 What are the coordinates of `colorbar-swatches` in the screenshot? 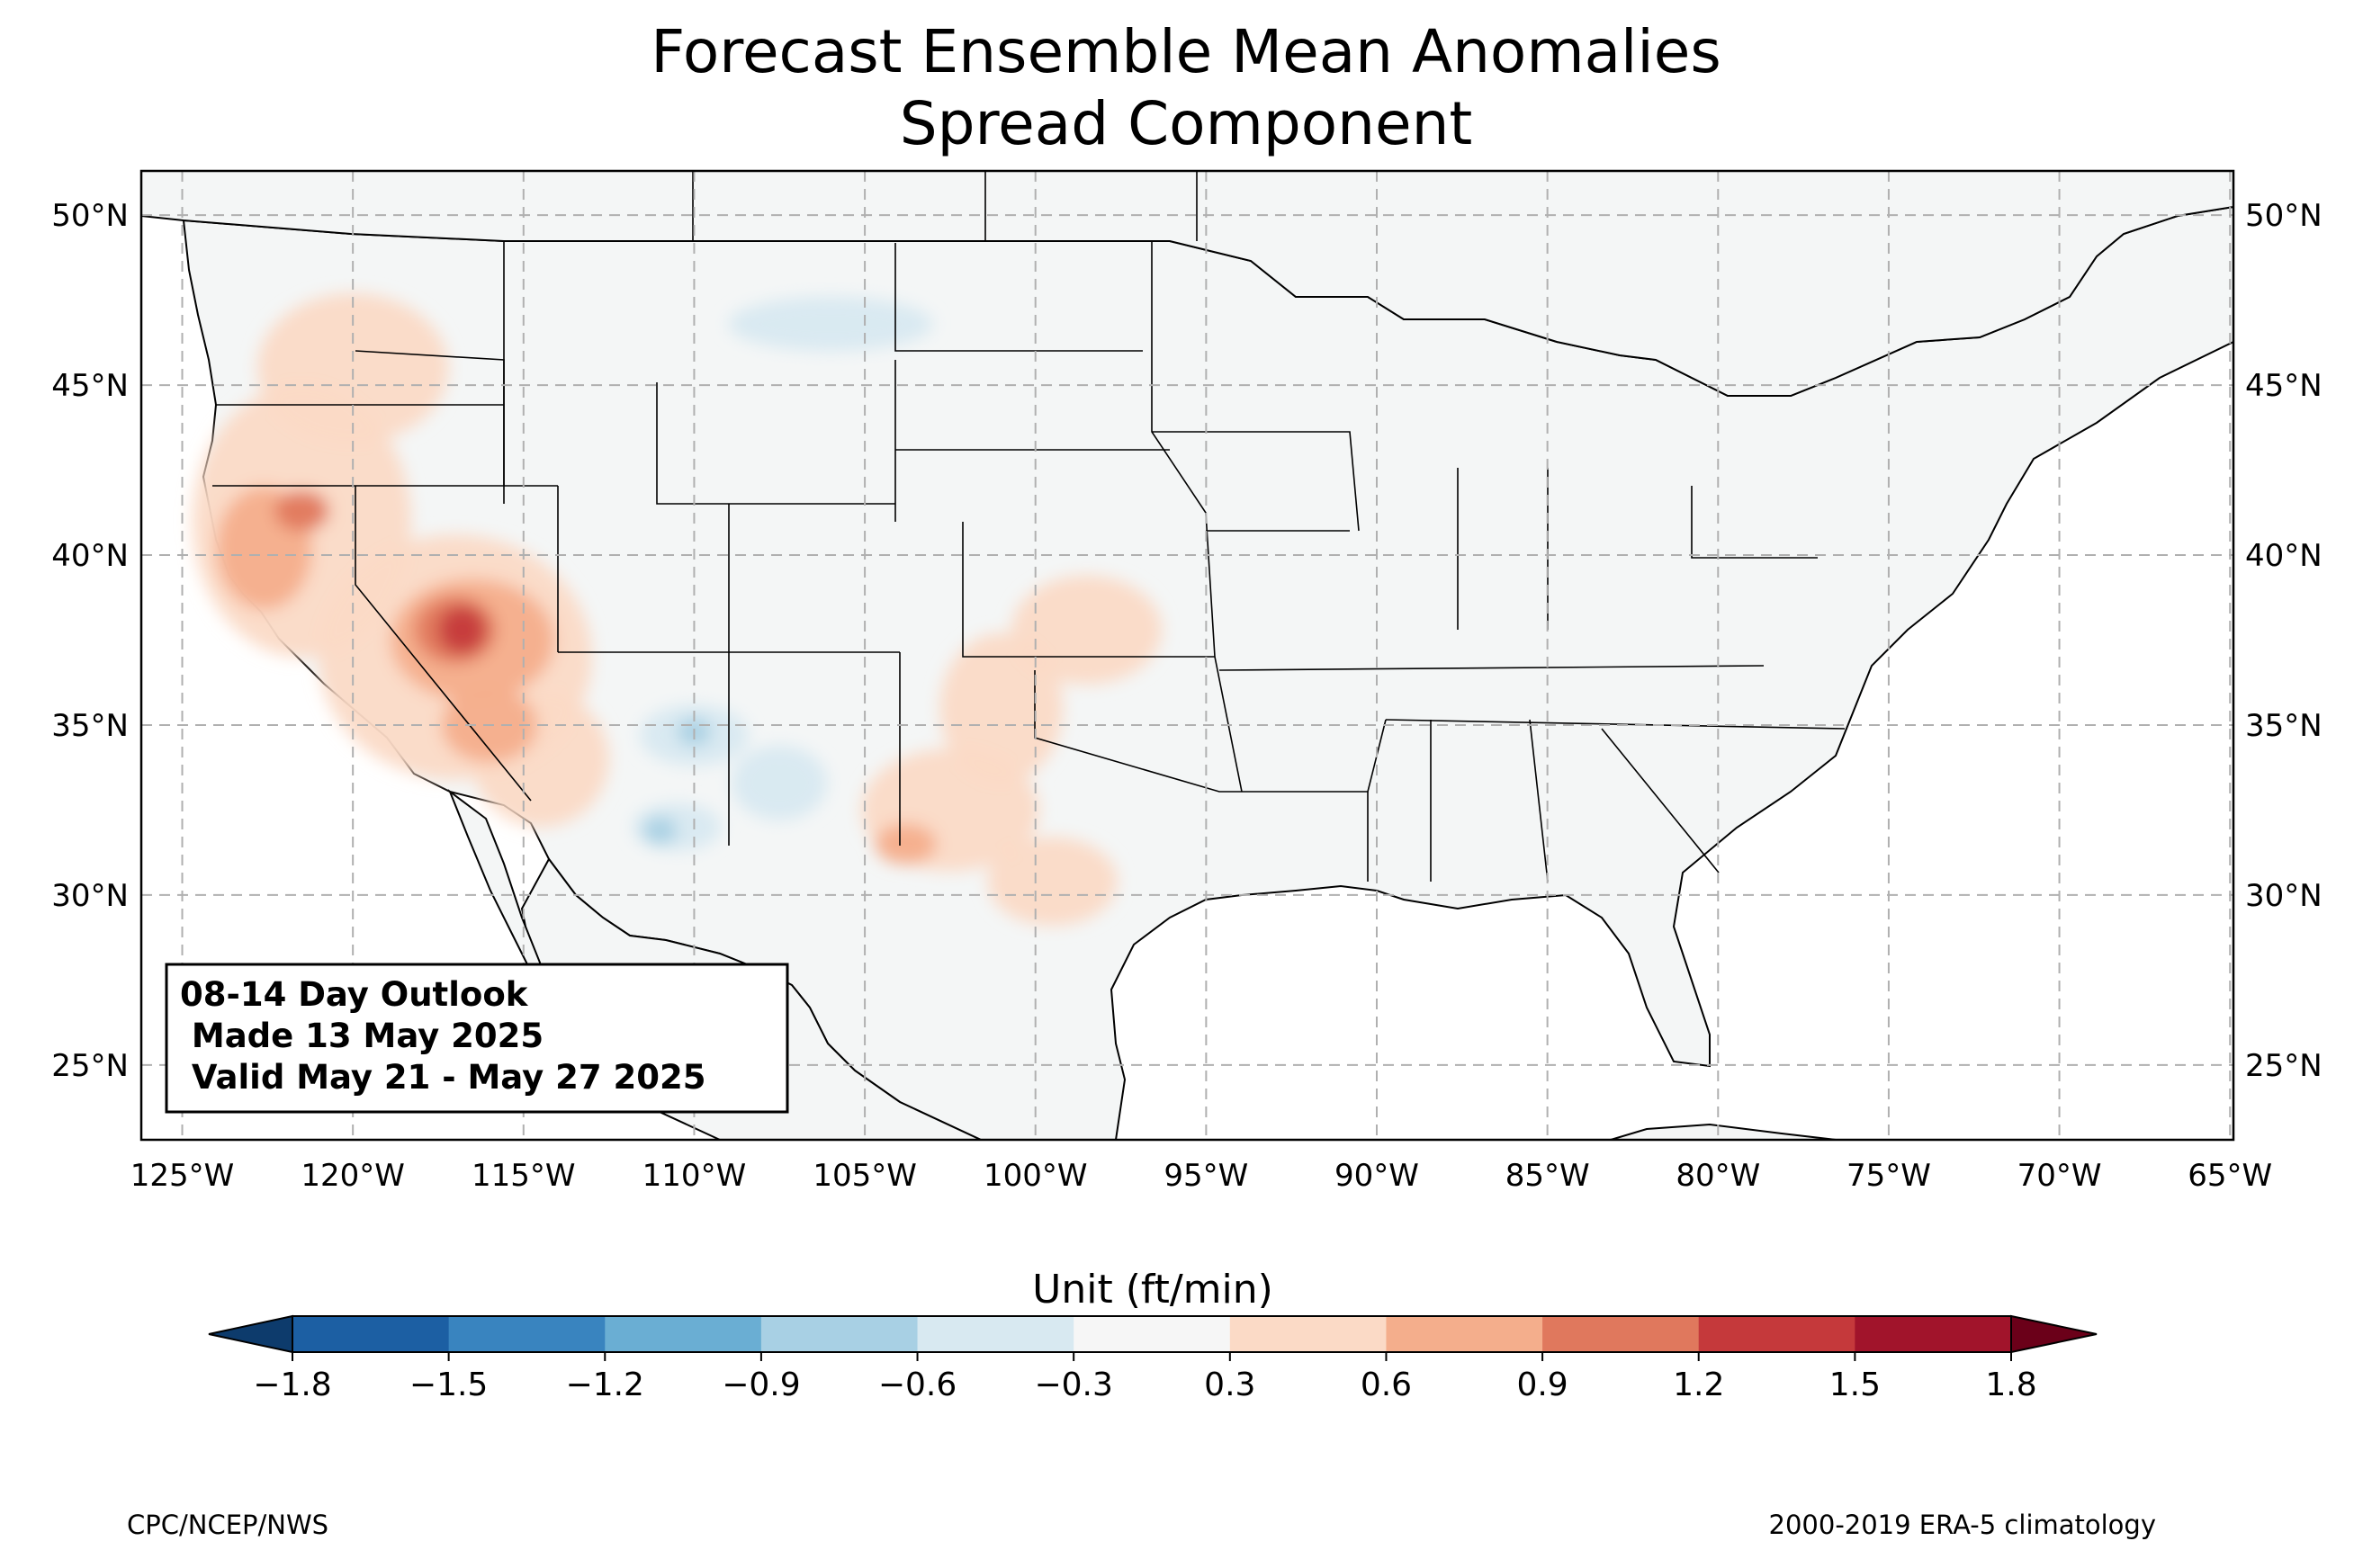 It's located at (1153, 1334).